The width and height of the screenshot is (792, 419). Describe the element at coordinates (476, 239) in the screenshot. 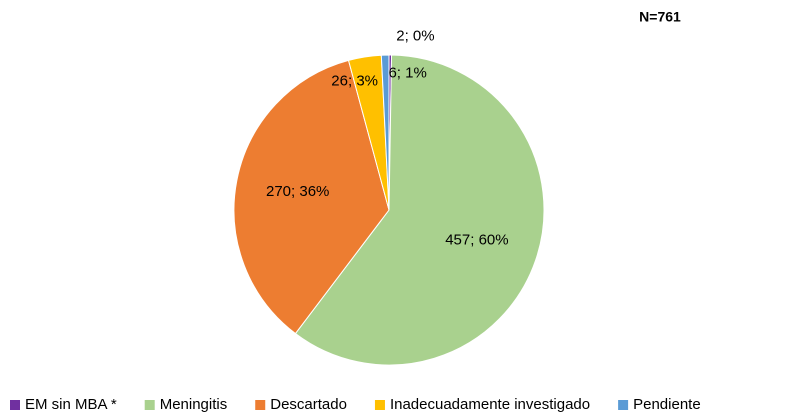

I see `data-label: 457; 60%` at that location.